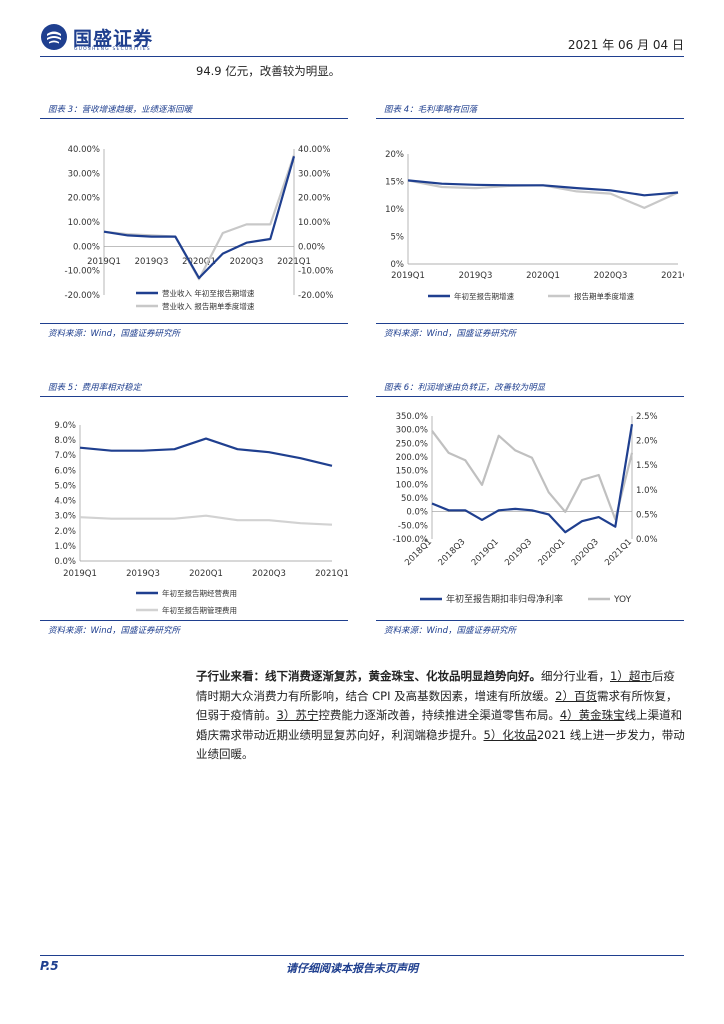 This screenshot has width=724, height=1024. I want to click on header-rule, so click(362, 56).